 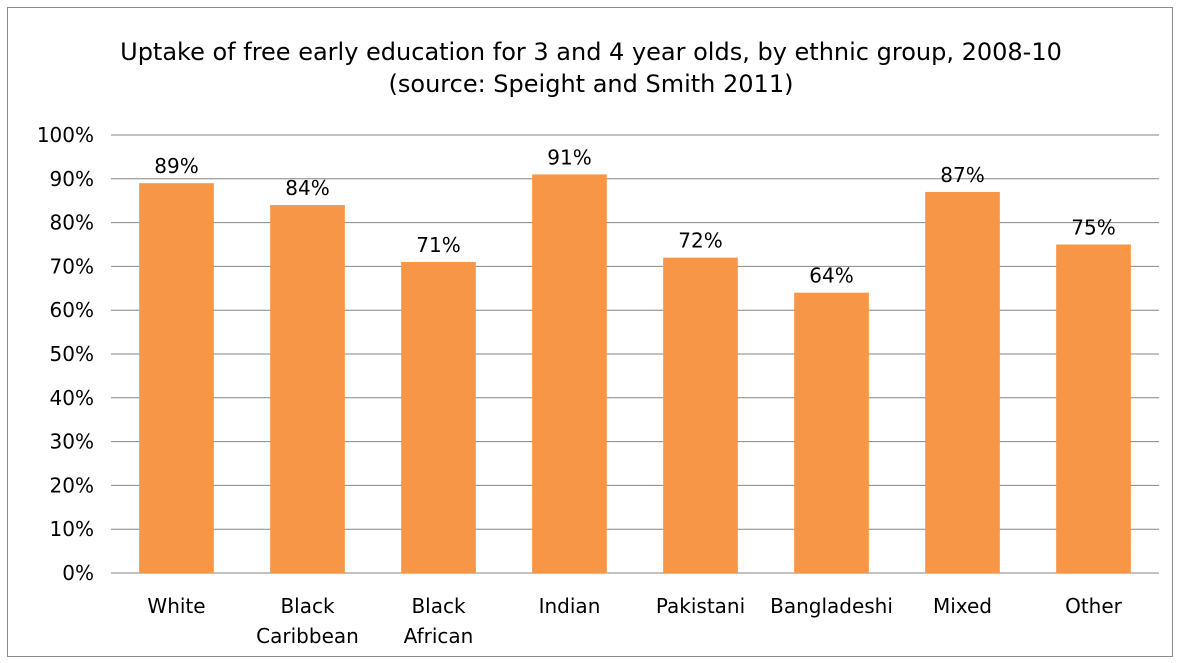 I want to click on category-label: Pakistani, so click(x=700, y=606).